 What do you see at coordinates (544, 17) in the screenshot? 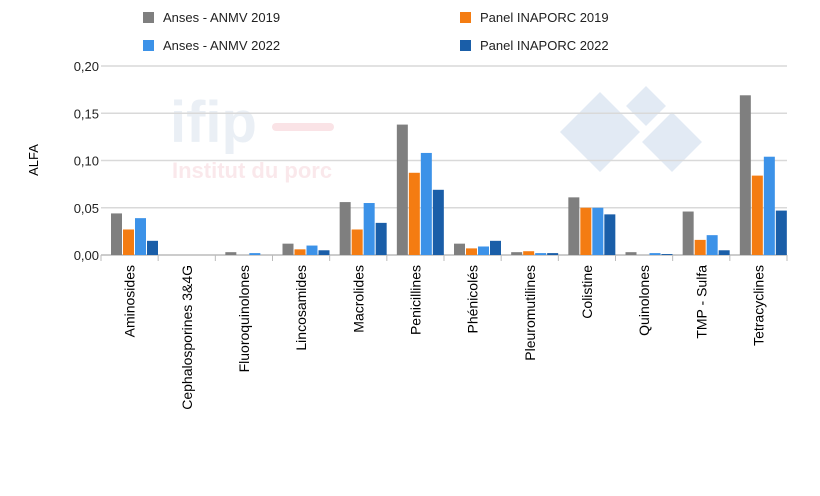
I see `legend-label: Panel INAPORC 2019` at bounding box center [544, 17].